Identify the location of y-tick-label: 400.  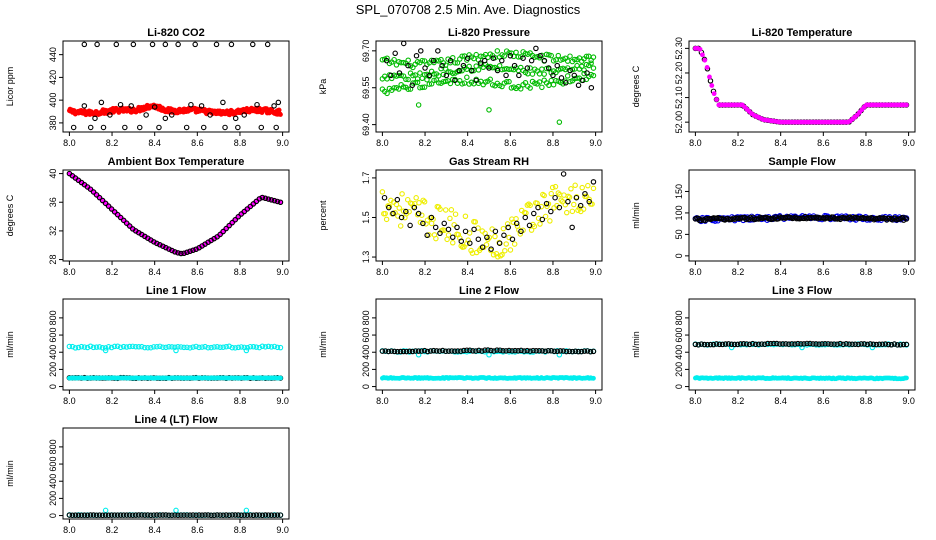
(53, 352).